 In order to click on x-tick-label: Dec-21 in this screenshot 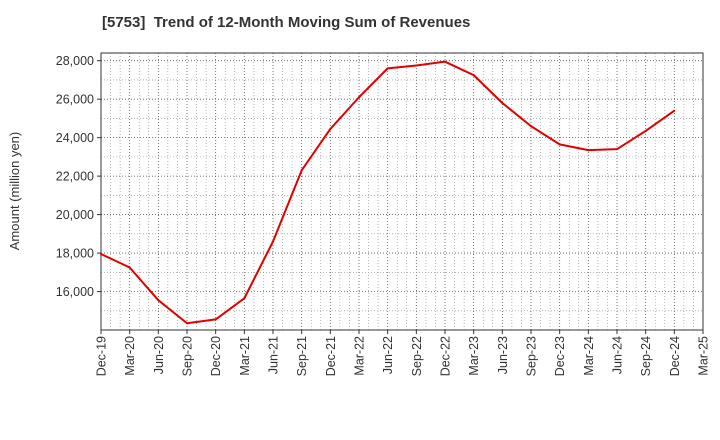, I will do `click(331, 356)`.